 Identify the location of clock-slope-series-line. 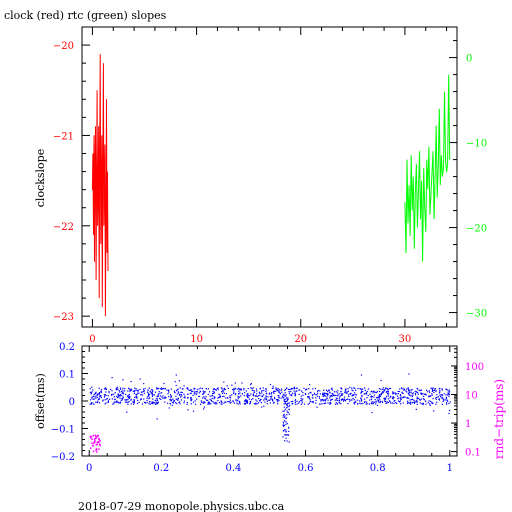
(100, 185).